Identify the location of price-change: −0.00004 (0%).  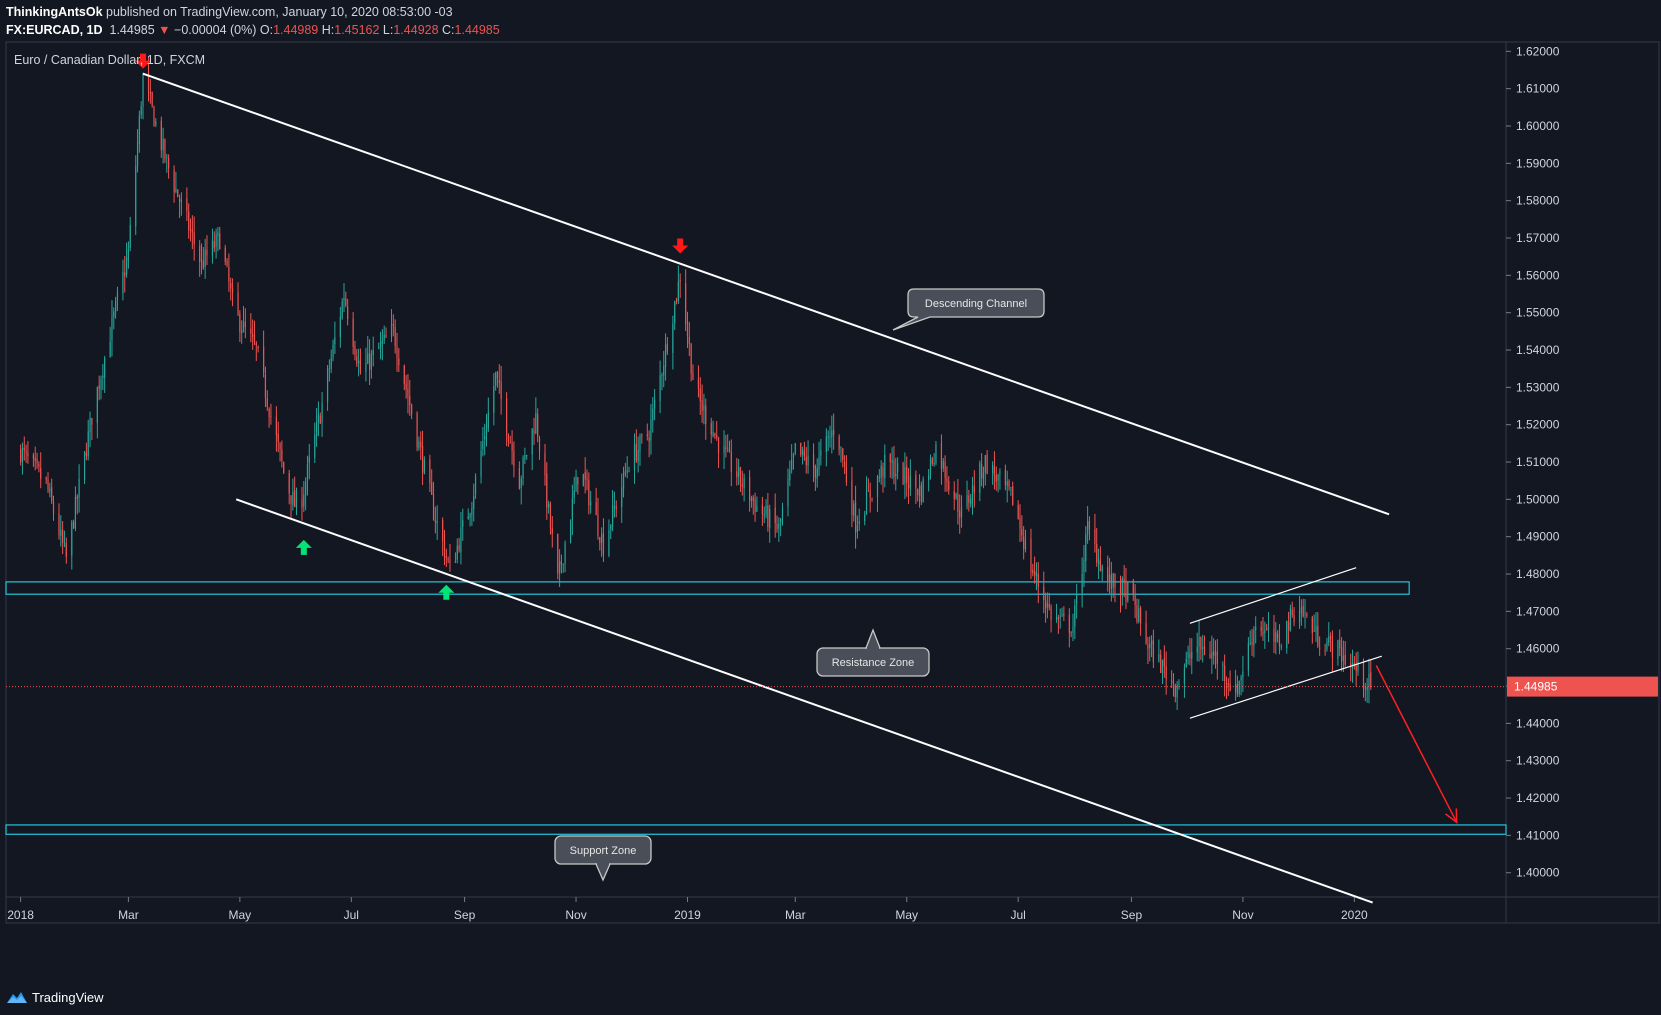
(215, 30).